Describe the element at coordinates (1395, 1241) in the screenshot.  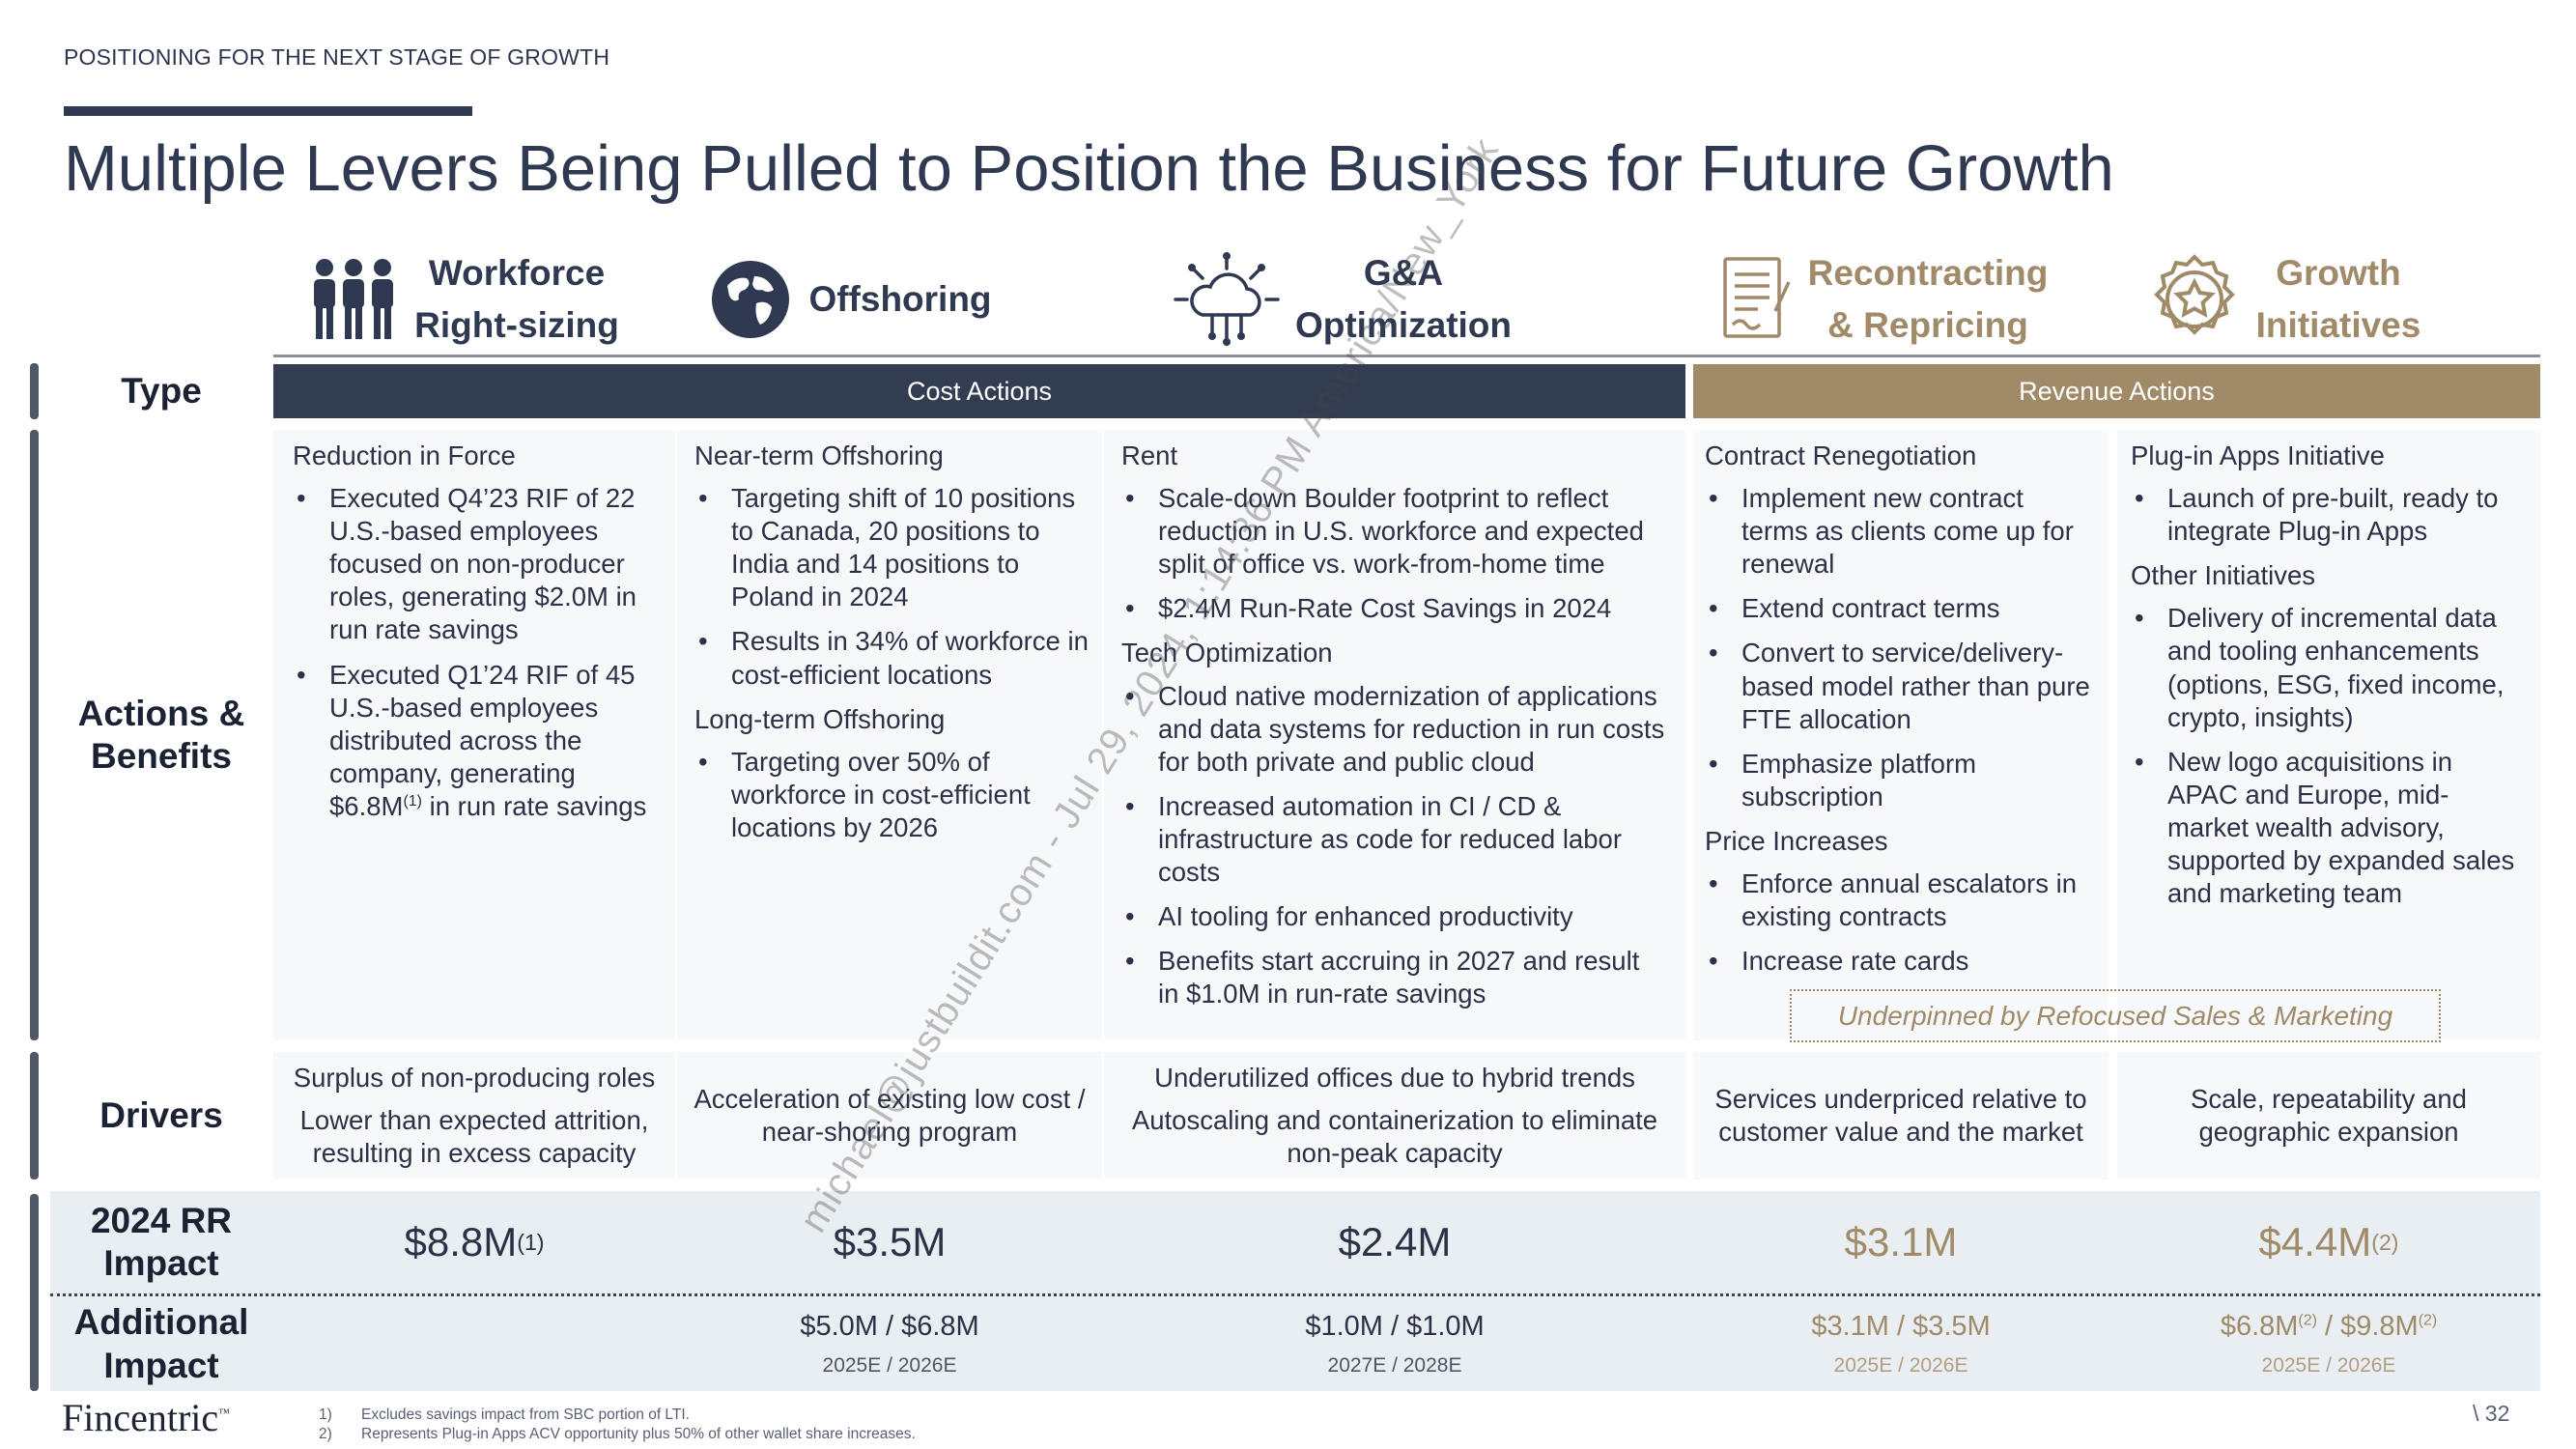
I see `rr-impact-ga: $2.4M` at that location.